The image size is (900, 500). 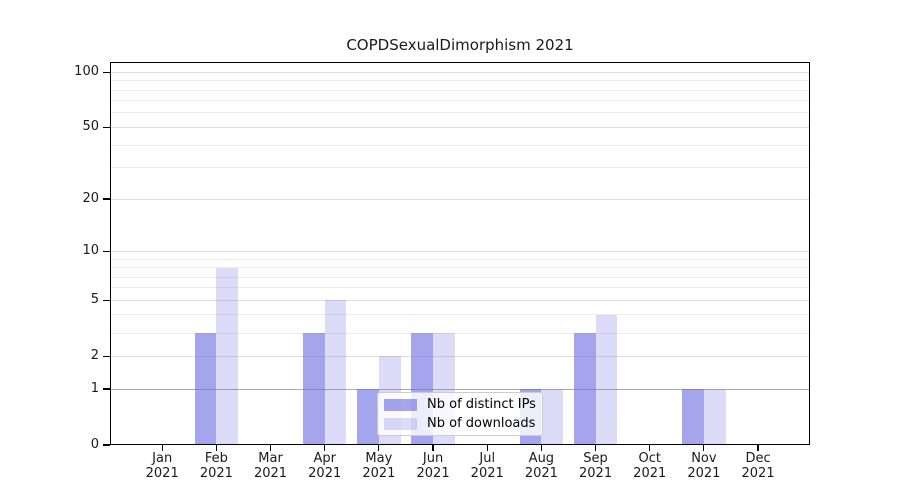 What do you see at coordinates (94, 356) in the screenshot?
I see `y-tick-label: 2` at bounding box center [94, 356].